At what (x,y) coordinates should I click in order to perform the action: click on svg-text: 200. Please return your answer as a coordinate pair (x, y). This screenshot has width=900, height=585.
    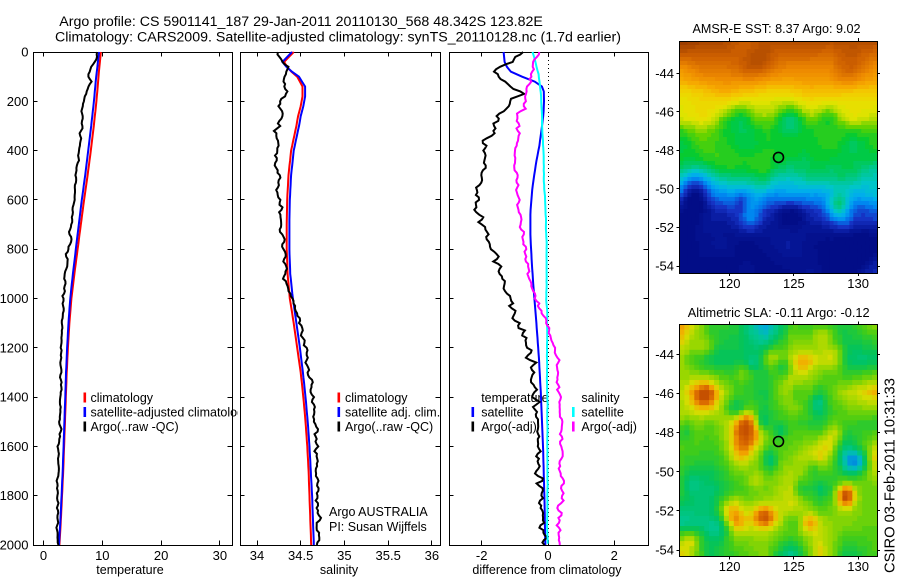
    Looking at the image, I should click on (18, 101).